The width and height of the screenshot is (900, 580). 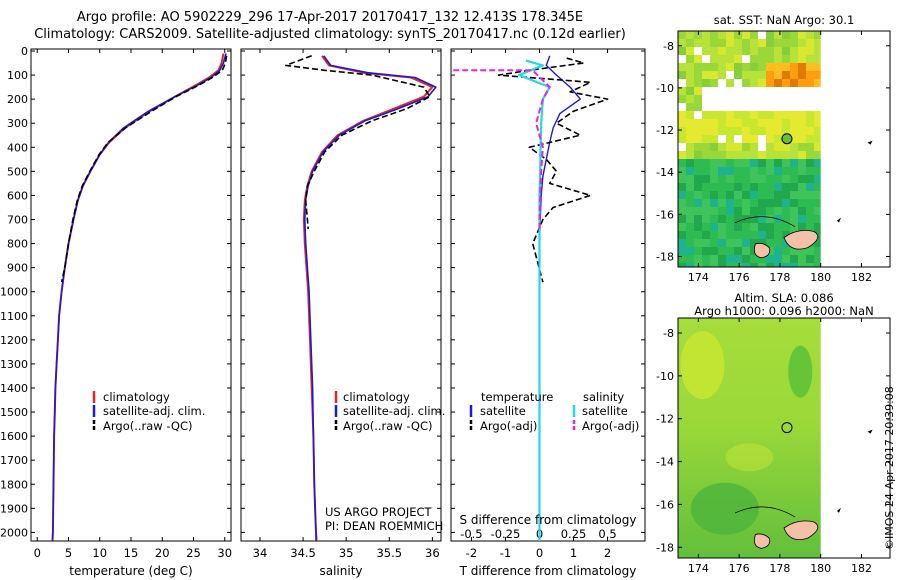 I want to click on lat-tick-label: -14, so click(x=665, y=172).